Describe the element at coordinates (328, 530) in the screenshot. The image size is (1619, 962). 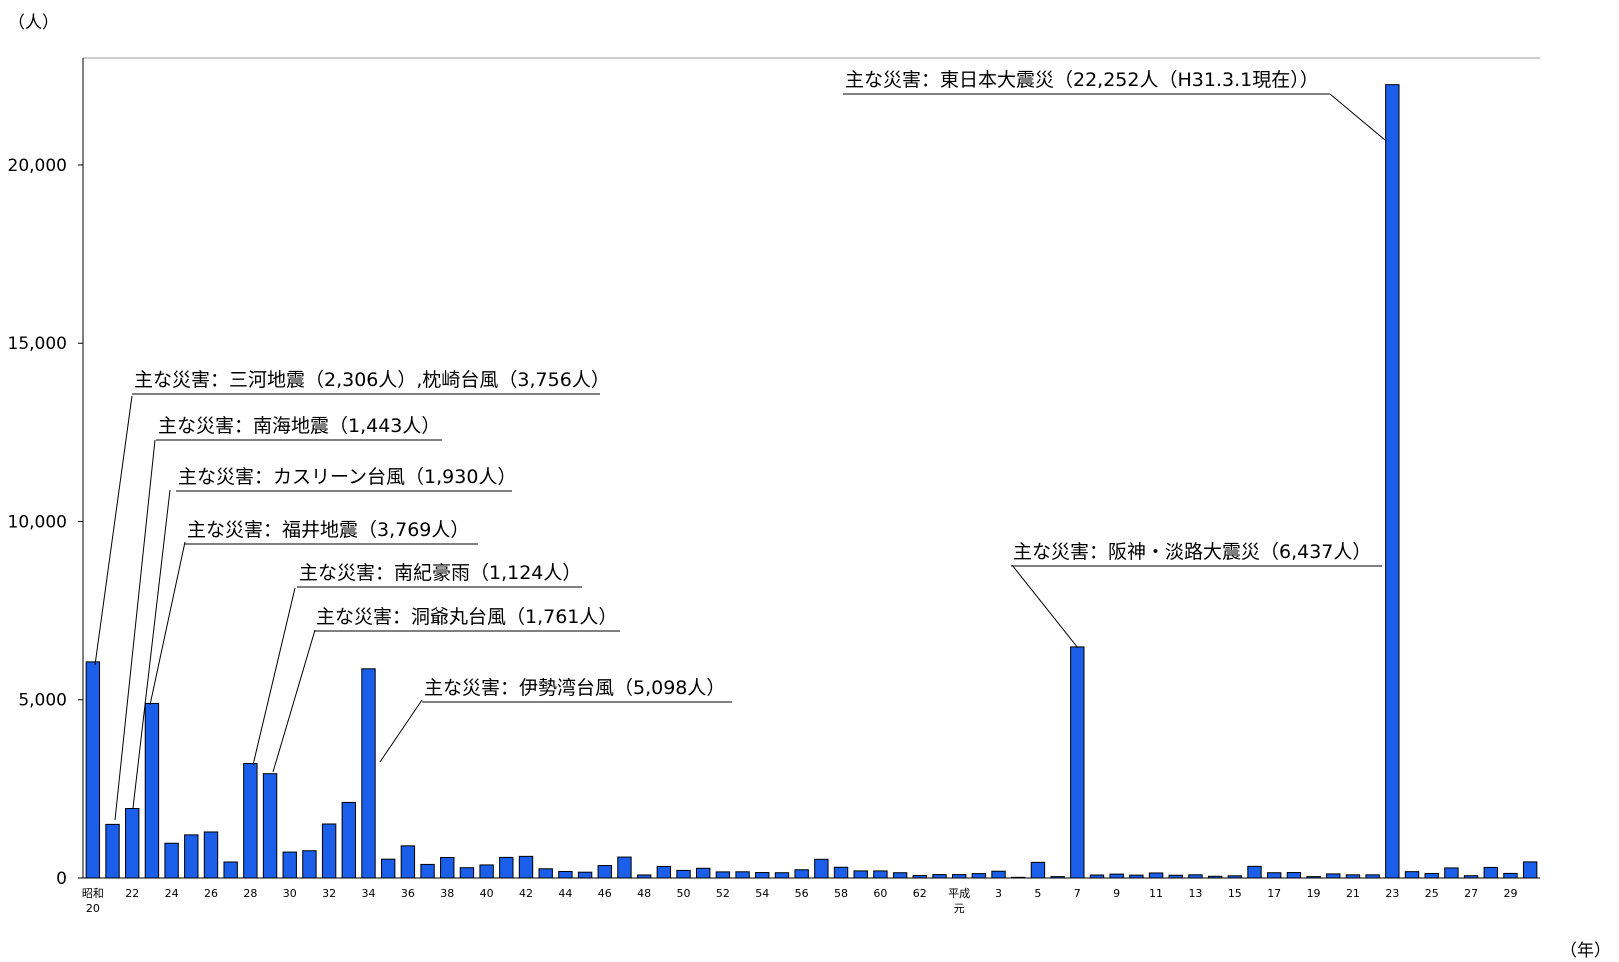
I see `annotation-text: 主な災害：福井地震（3,769人）` at that location.